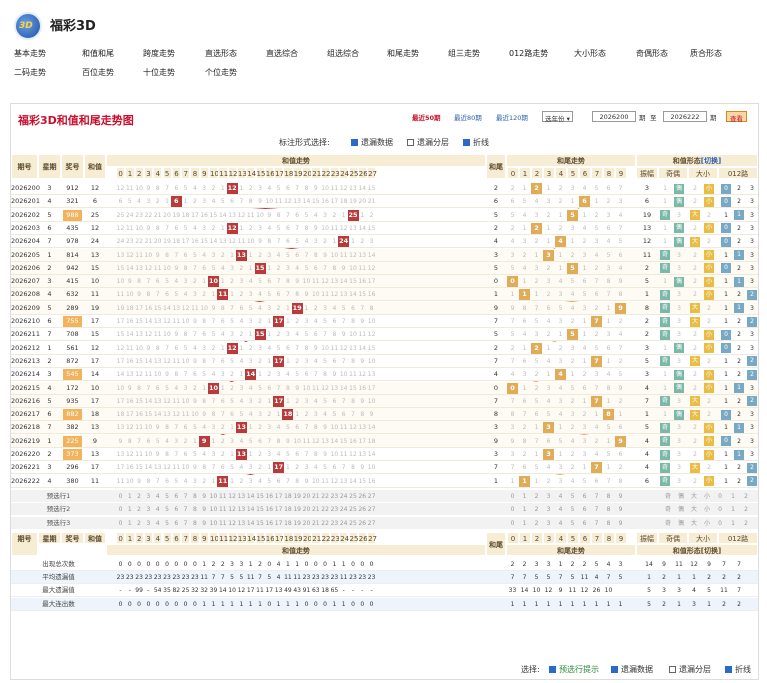 The height and width of the screenshot is (683, 767). I want to click on nav-item: 组选综合, so click(343, 53).